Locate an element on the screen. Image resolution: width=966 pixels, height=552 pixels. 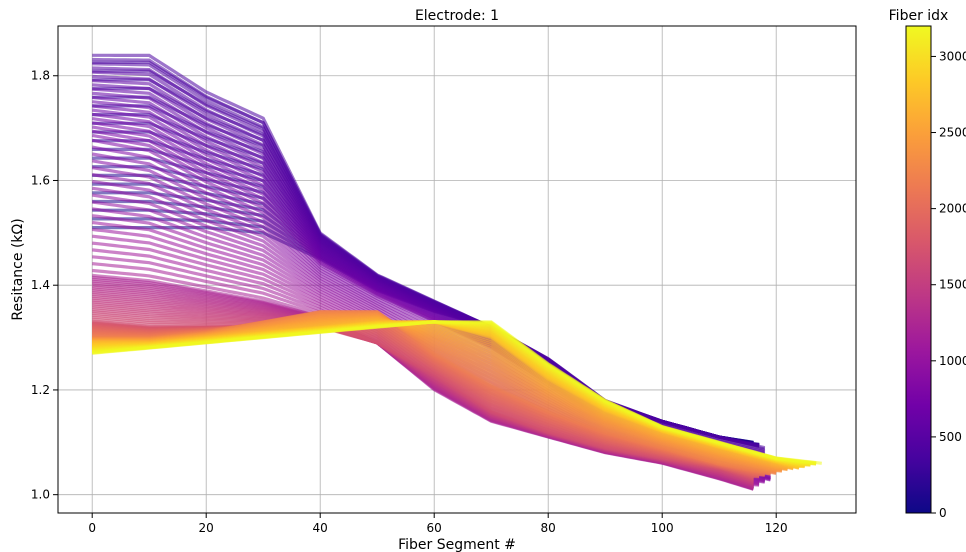
x-tick-label: 120 is located at coordinates (776, 528).